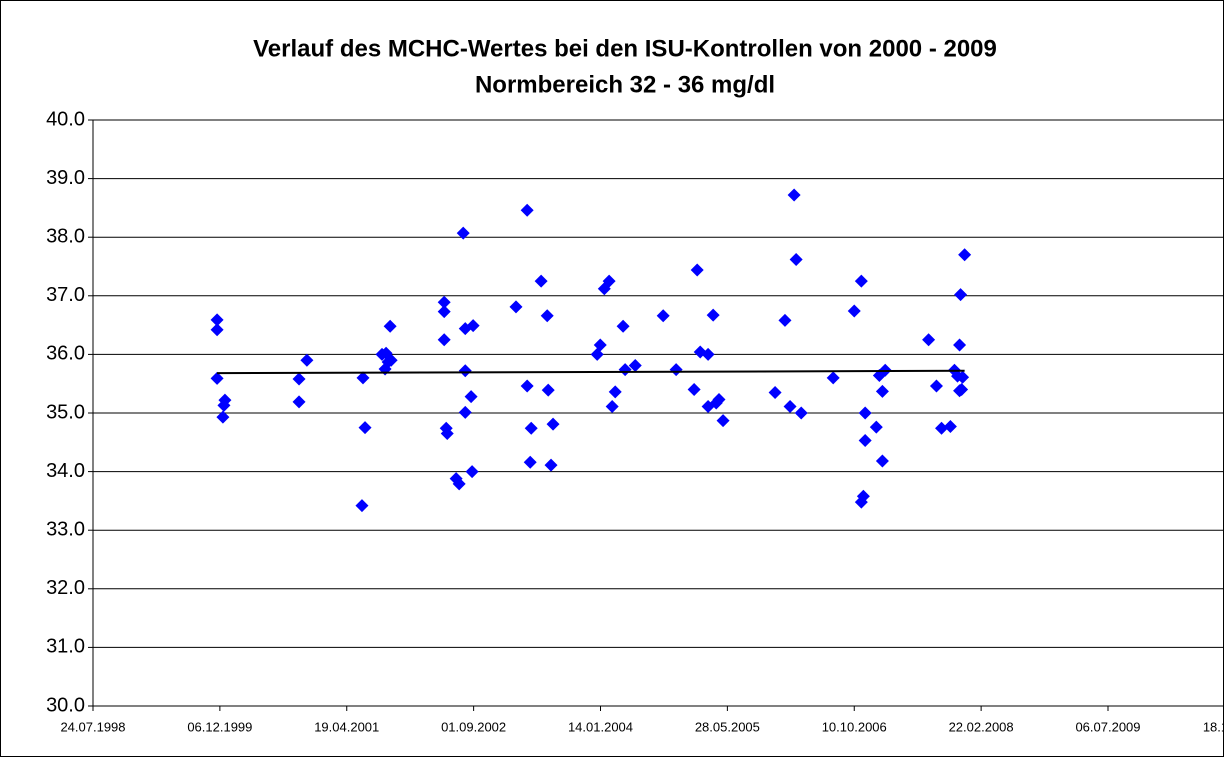  What do you see at coordinates (854, 726) in the screenshot?
I see `x-tick-label: 10.10.2006` at bounding box center [854, 726].